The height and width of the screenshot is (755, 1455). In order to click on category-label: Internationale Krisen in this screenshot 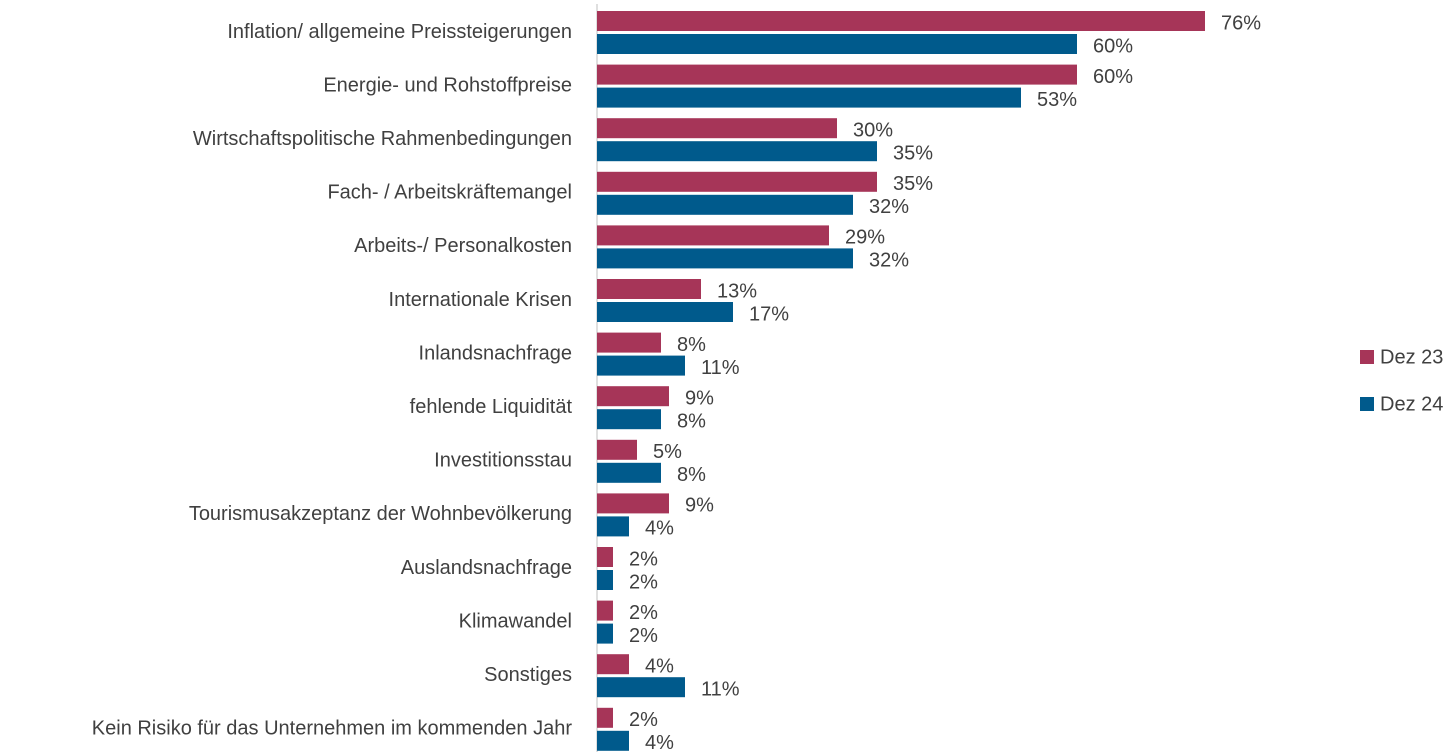, I will do `click(480, 300)`.